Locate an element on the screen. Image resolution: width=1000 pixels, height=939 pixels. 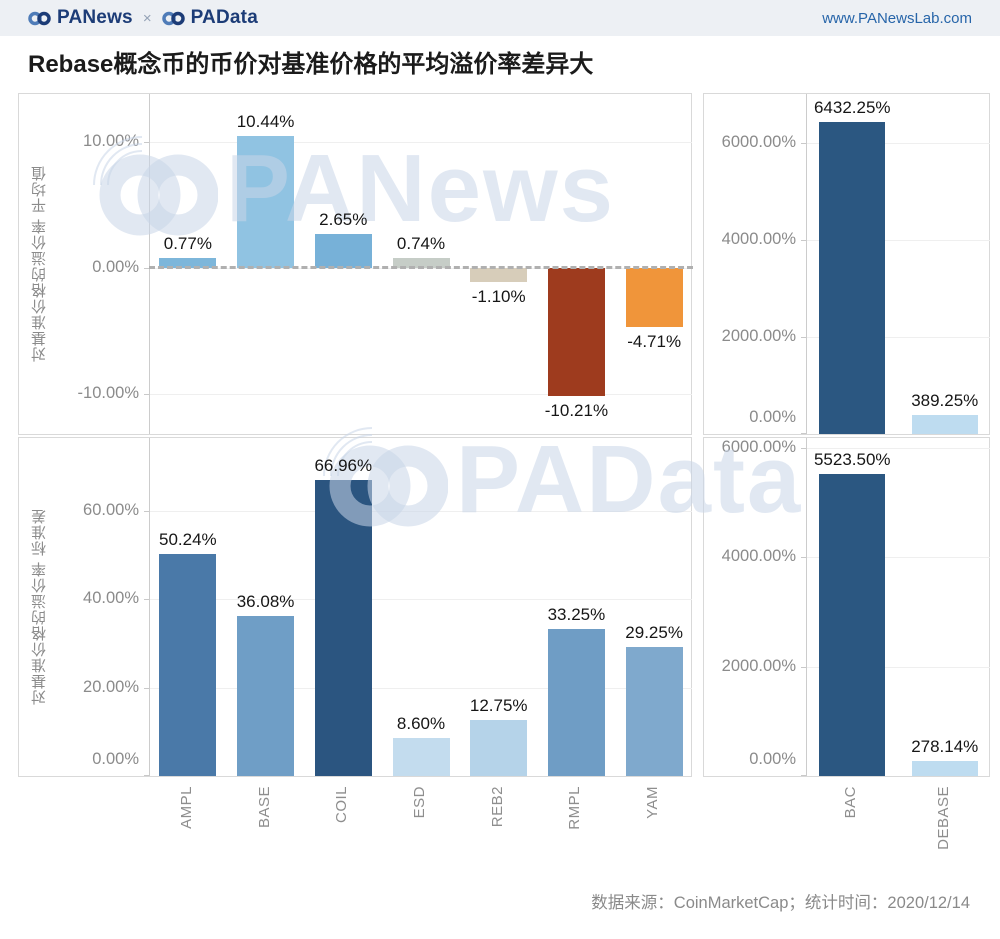
zero-dashed-line is located at coordinates (421, 267).